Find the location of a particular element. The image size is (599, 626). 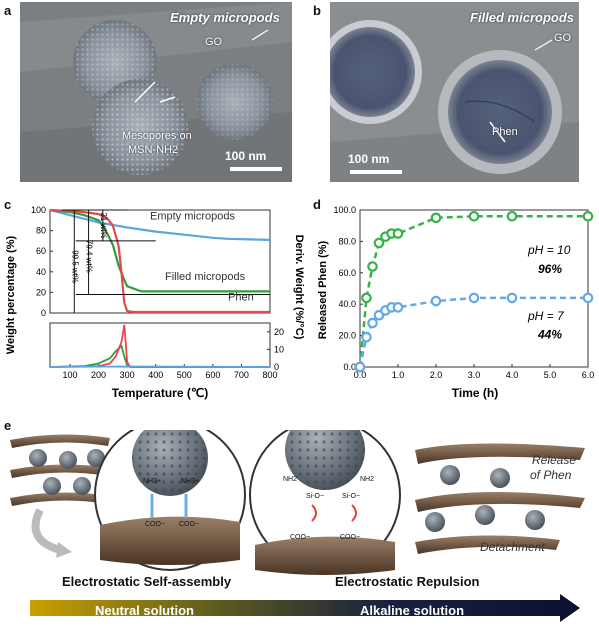

tem-title-a: Empty micropods is located at coordinates (225, 17).